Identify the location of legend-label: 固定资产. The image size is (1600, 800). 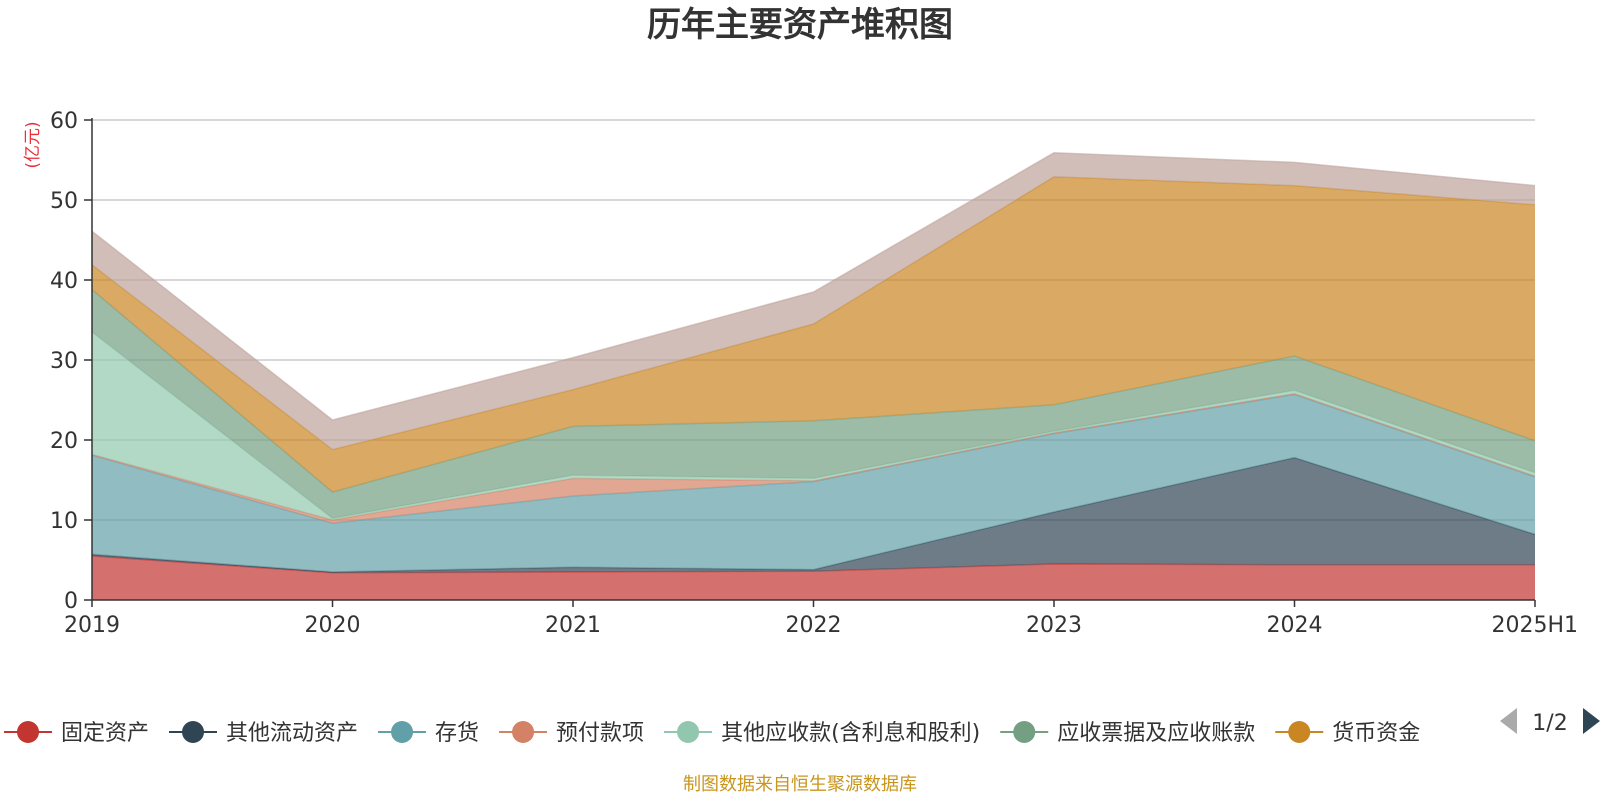
(105, 733).